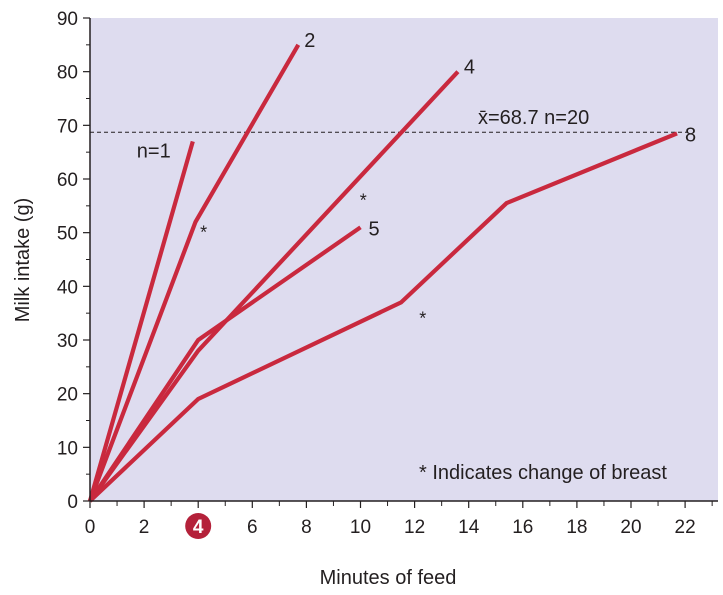  What do you see at coordinates (67, 126) in the screenshot?
I see `y-tick-label: 70` at bounding box center [67, 126].